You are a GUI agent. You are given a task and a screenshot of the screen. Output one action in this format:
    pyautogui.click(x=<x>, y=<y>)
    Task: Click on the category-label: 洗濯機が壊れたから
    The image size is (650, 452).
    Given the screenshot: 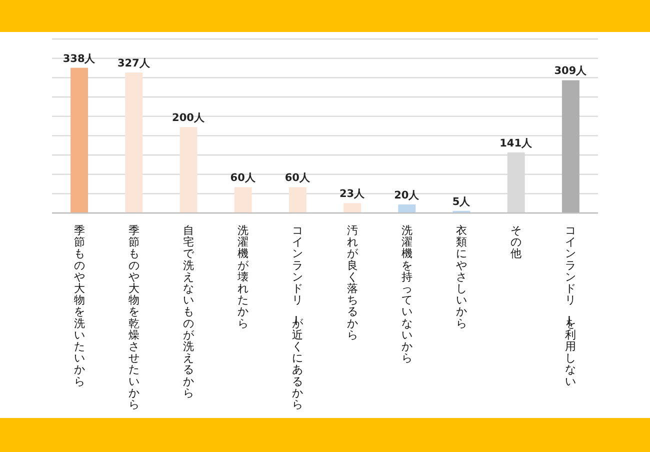 What is the action you would take?
    pyautogui.click(x=243, y=277)
    